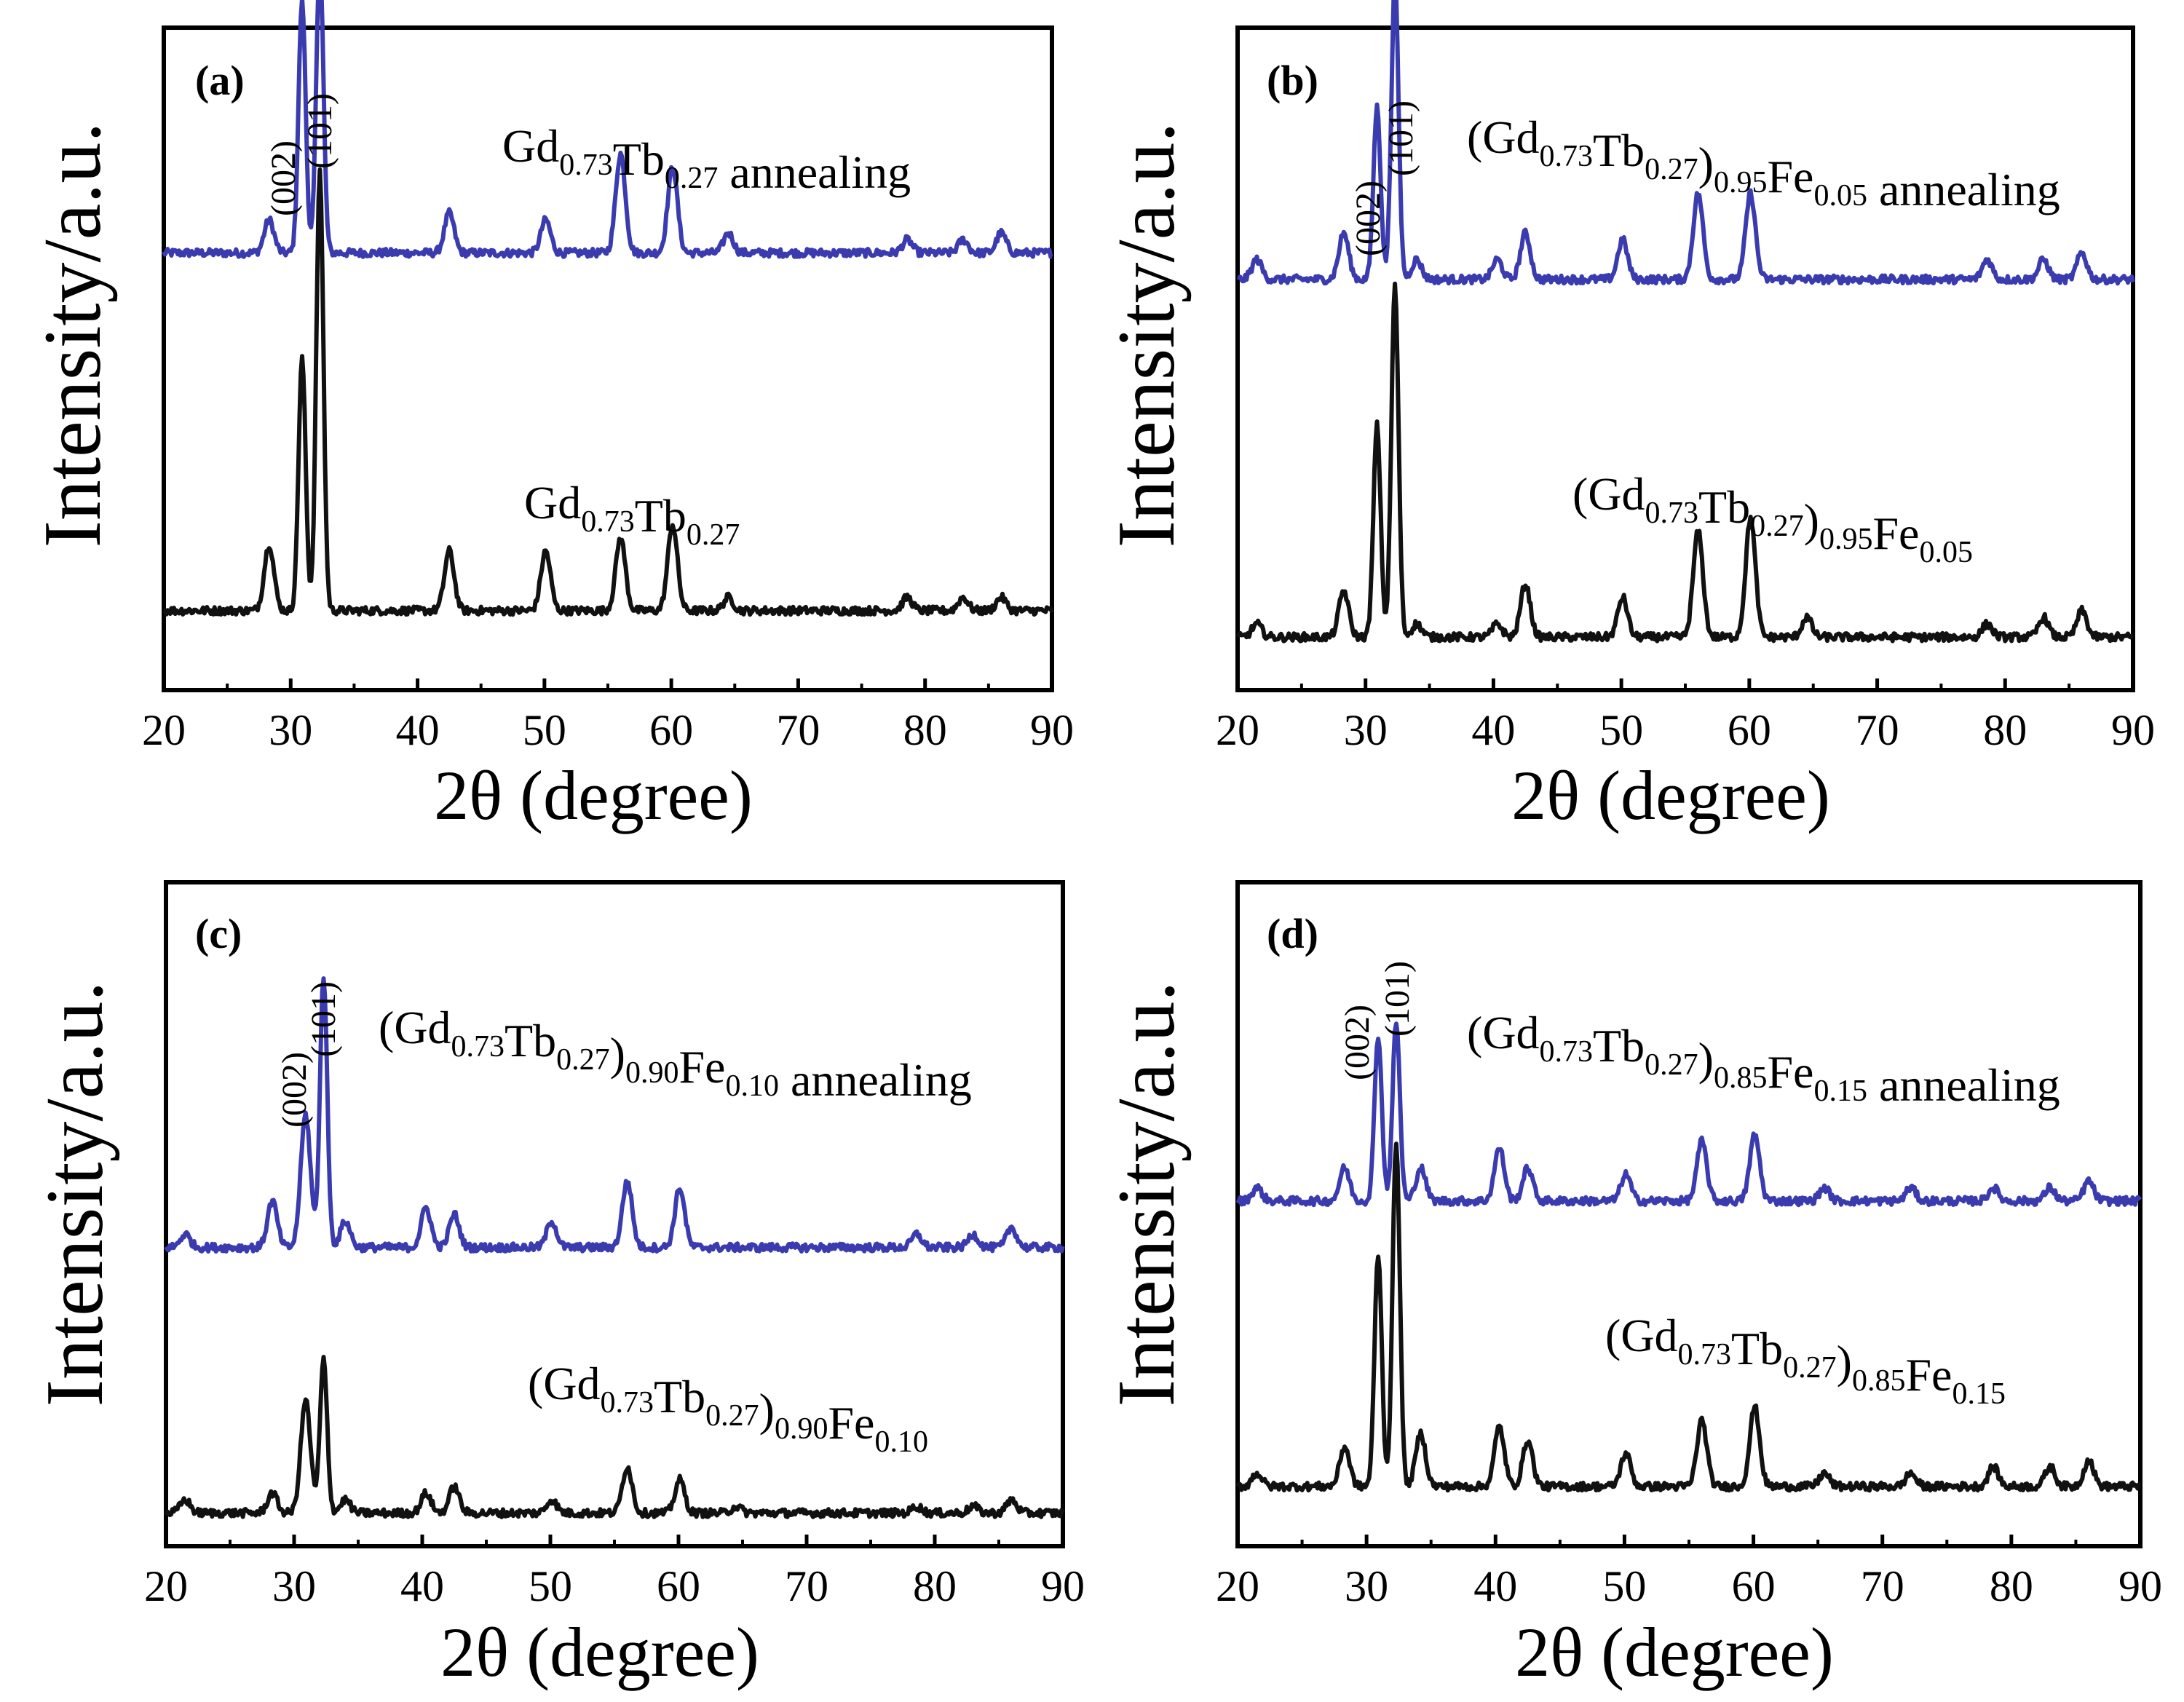 The width and height of the screenshot is (2184, 1702). I want to click on panel-tag: (c), so click(218, 933).